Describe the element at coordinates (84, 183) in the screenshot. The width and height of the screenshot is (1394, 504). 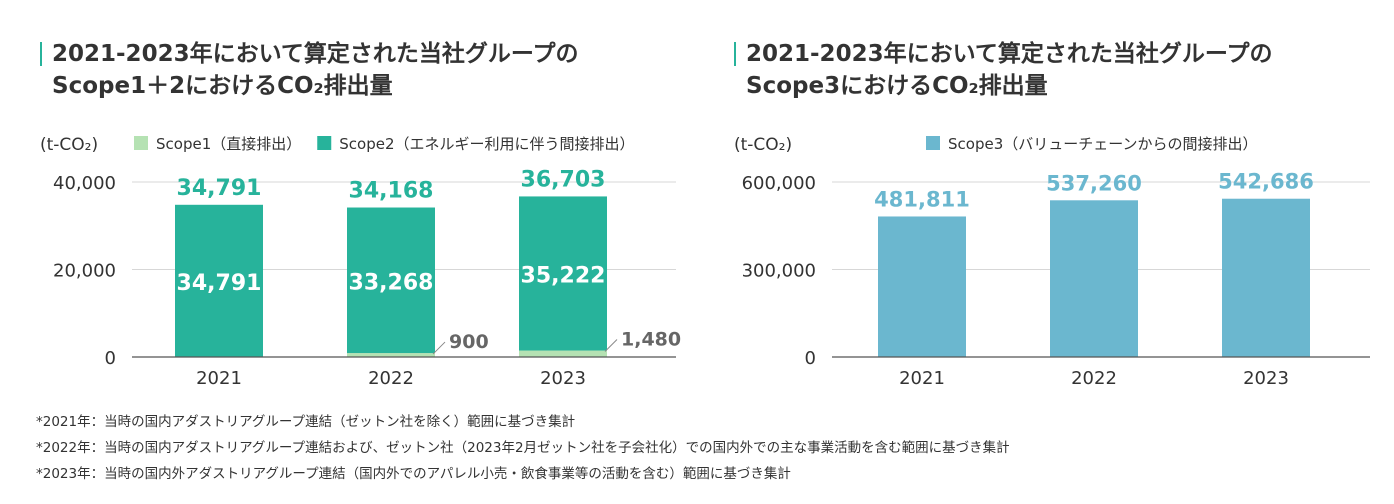
I see `y-tick-label: 40,000` at that location.